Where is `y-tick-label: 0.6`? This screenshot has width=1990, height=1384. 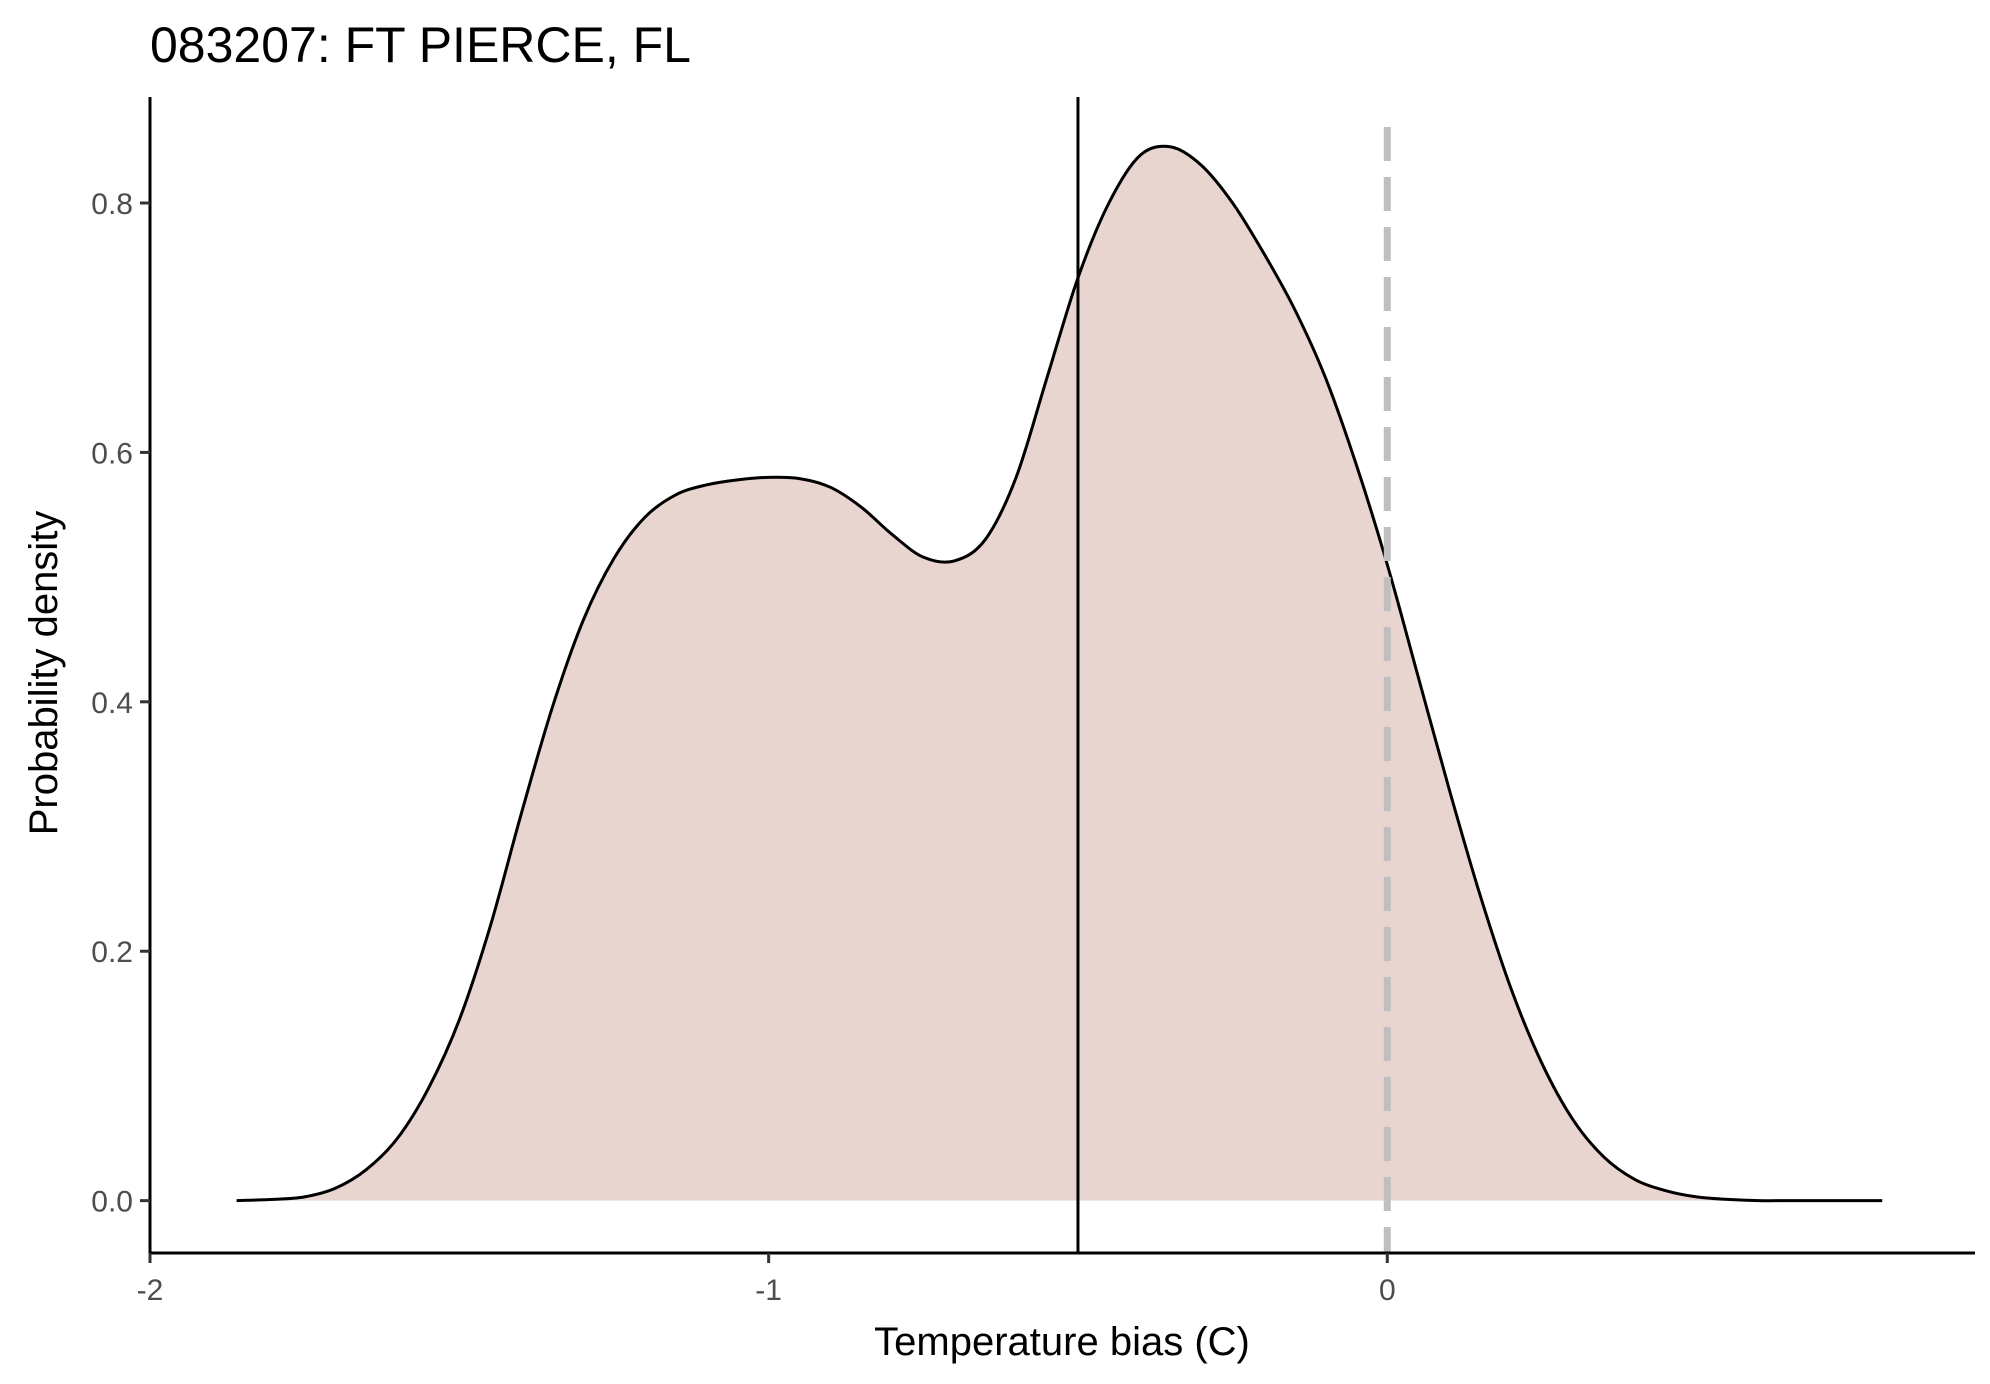
y-tick-label: 0.6 is located at coordinates (112, 453).